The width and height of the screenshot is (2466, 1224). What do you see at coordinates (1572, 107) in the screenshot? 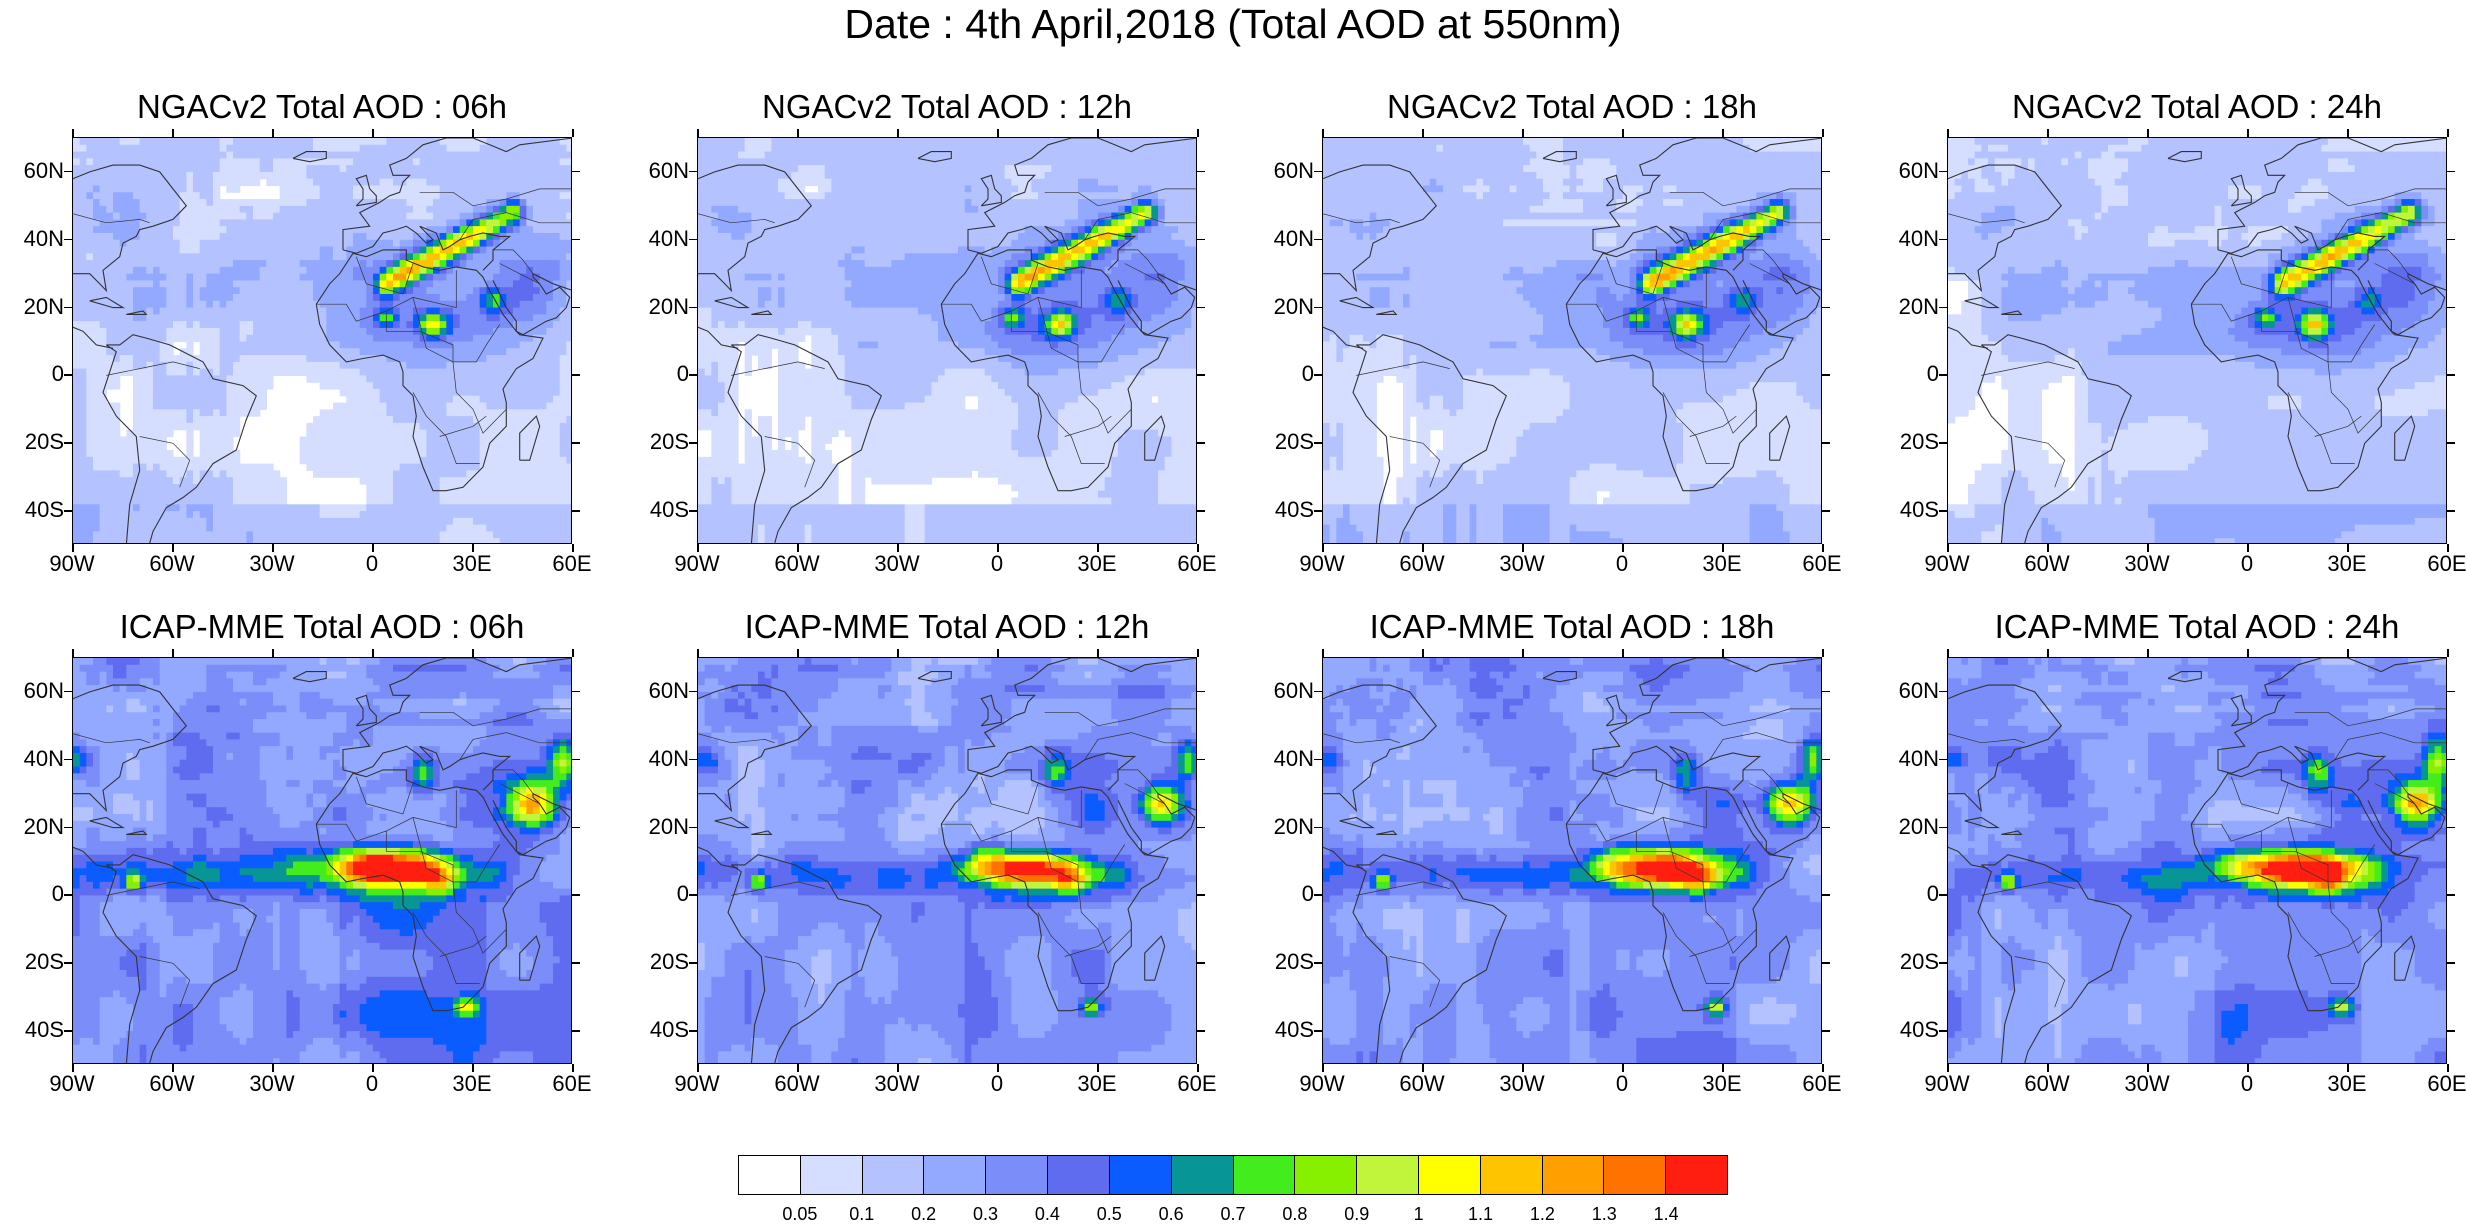
I see `panel-title: NGACv2 Total AOD : 18h` at bounding box center [1572, 107].